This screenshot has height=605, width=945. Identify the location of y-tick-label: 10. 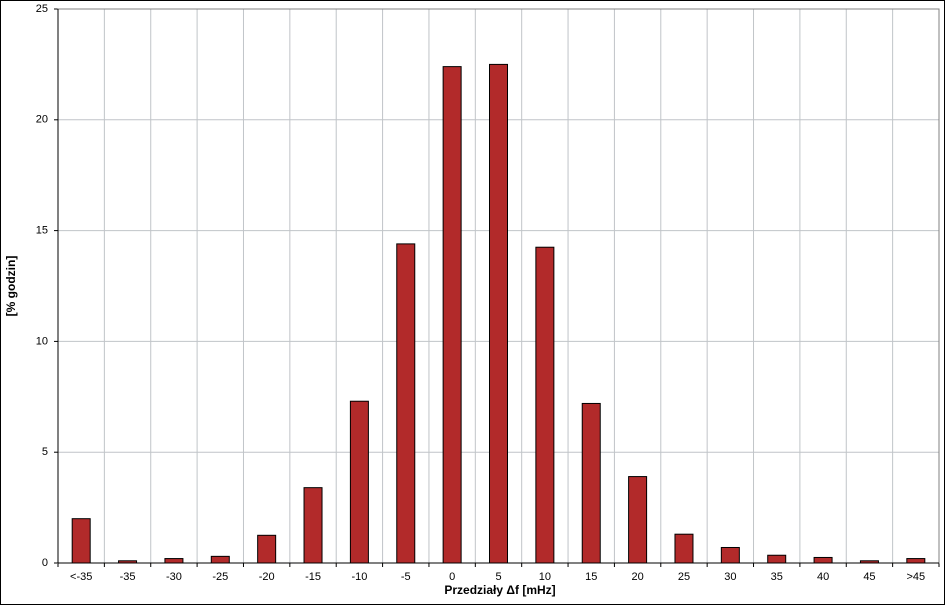
(42, 341).